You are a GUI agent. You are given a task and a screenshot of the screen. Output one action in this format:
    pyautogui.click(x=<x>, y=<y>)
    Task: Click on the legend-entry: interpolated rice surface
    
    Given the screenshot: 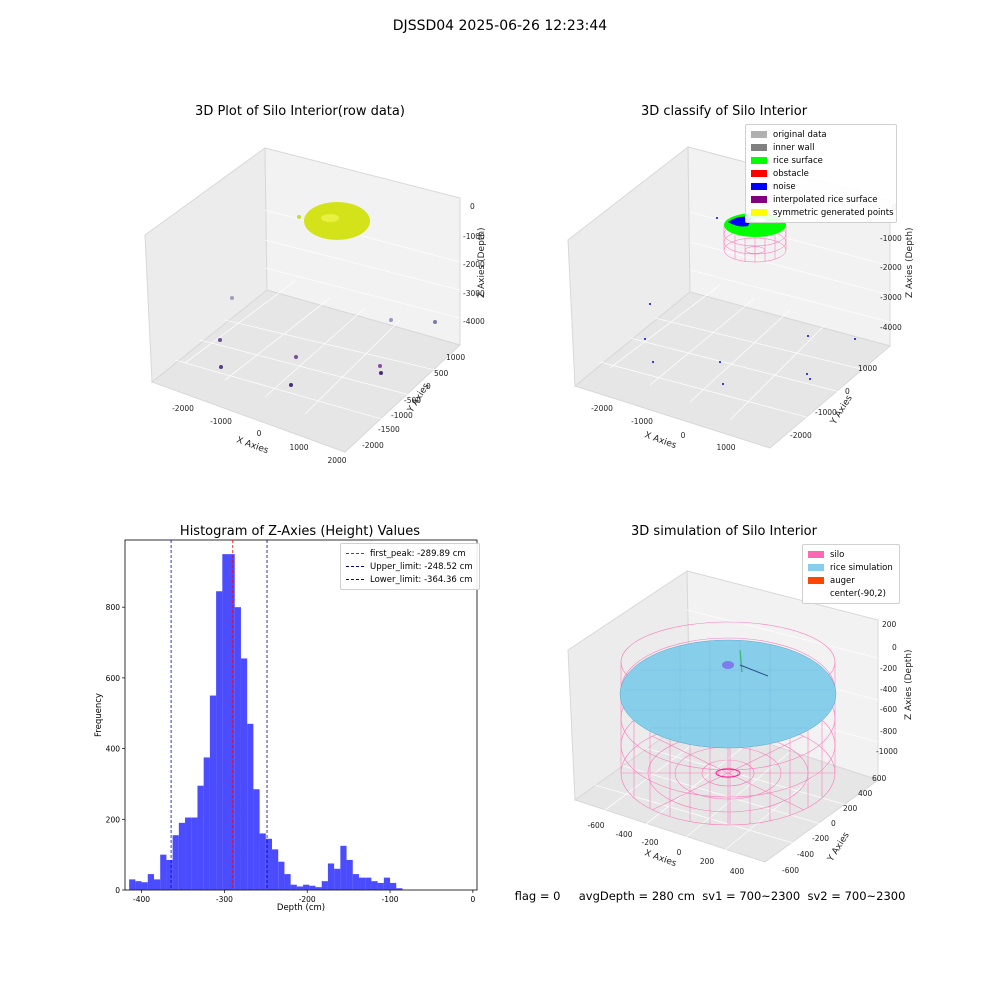 What is the action you would take?
    pyautogui.click(x=821, y=199)
    